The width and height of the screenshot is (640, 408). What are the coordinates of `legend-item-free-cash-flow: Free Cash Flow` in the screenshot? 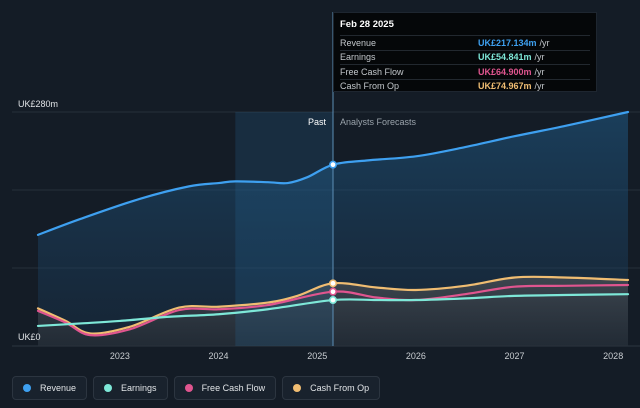 It's located at (225, 388).